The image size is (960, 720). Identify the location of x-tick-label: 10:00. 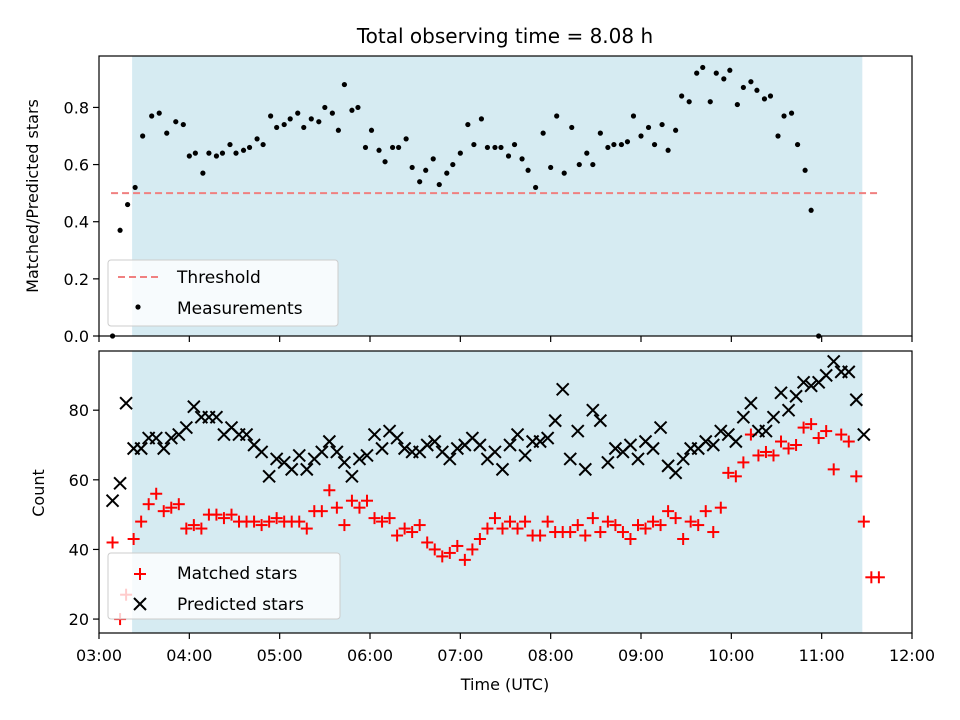
(731, 655).